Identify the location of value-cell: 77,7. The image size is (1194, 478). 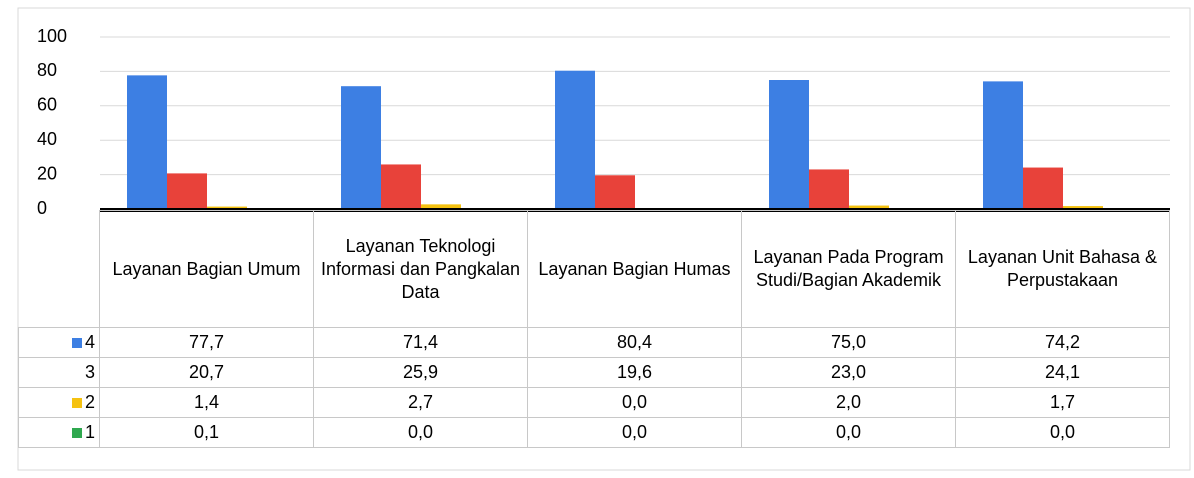
(206, 342).